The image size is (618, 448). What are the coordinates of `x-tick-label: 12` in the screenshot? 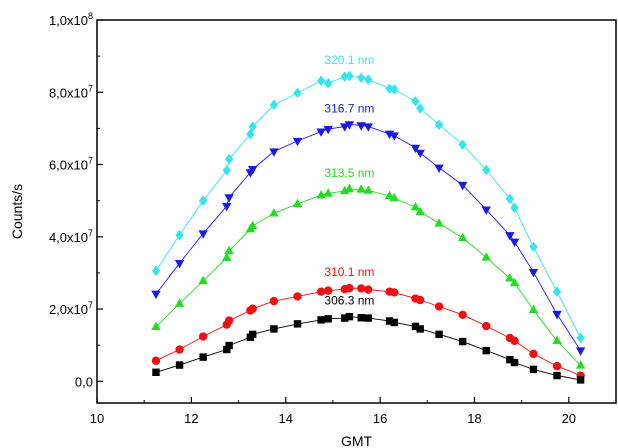 It's located at (191, 418).